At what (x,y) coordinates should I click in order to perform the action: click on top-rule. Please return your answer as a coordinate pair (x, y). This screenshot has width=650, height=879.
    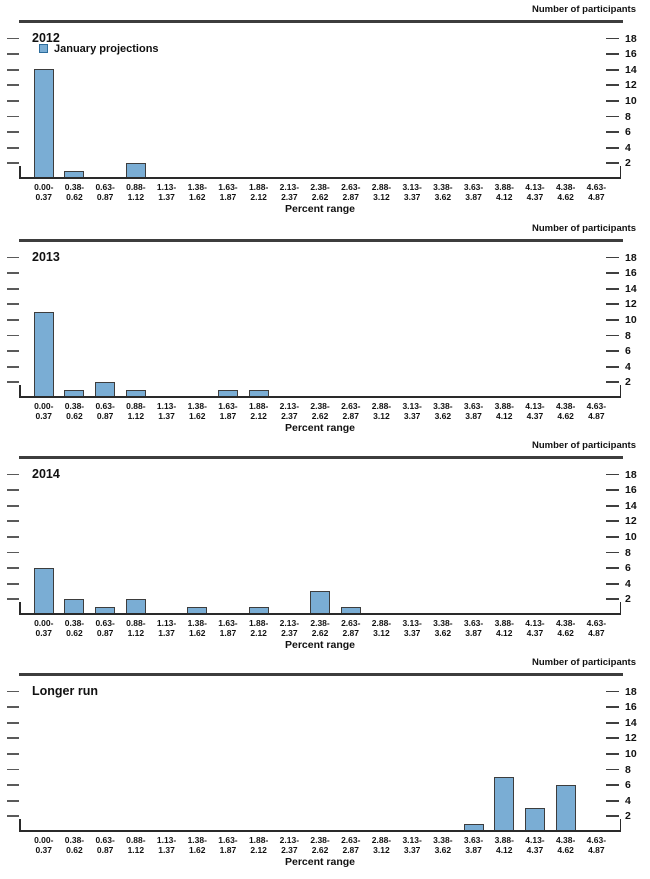
    Looking at the image, I should click on (321, 21).